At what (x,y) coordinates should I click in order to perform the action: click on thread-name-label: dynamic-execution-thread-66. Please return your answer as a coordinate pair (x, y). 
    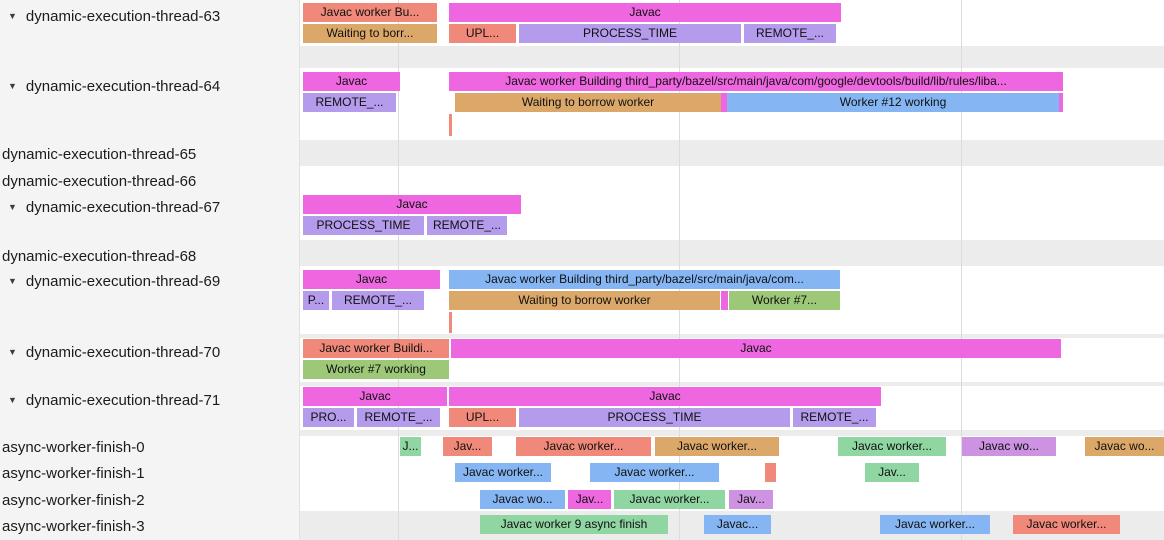
    Looking at the image, I should click on (99, 181).